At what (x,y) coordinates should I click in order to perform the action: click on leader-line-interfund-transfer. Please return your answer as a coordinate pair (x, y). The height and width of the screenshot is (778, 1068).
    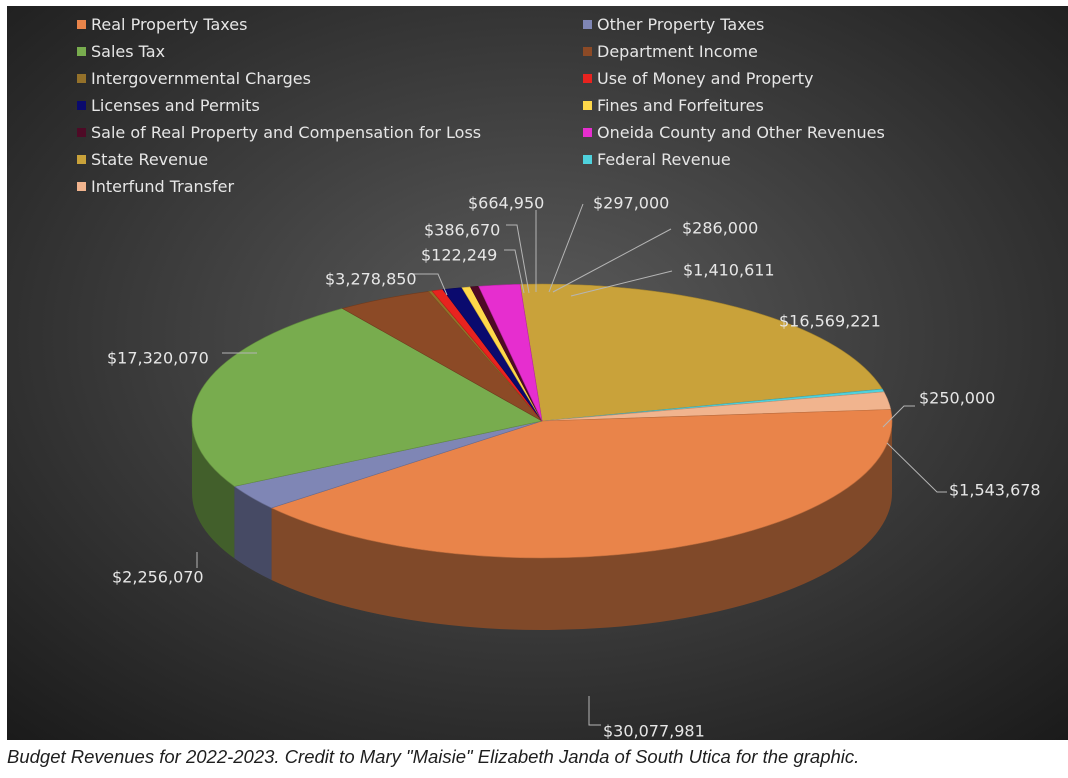
    Looking at the image, I should click on (916, 467).